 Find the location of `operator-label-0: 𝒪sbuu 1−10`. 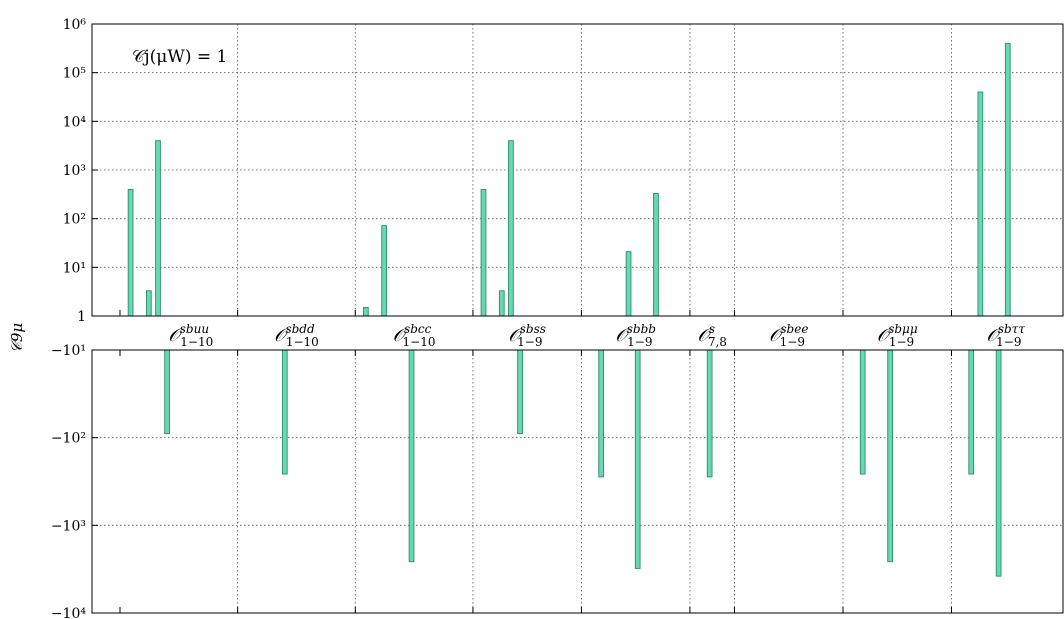

operator-label-0: 𝒪sbuu 1−10 is located at coordinates (190, 335).